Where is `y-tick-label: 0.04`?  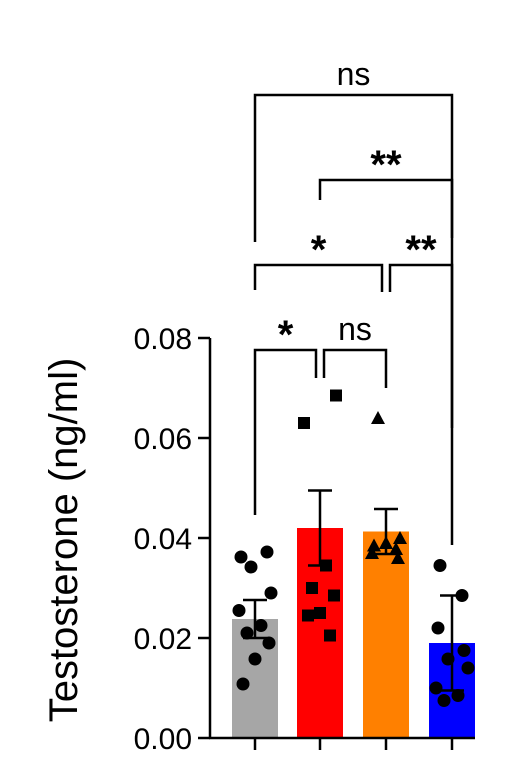
y-tick-label: 0.04 is located at coordinates (163, 539).